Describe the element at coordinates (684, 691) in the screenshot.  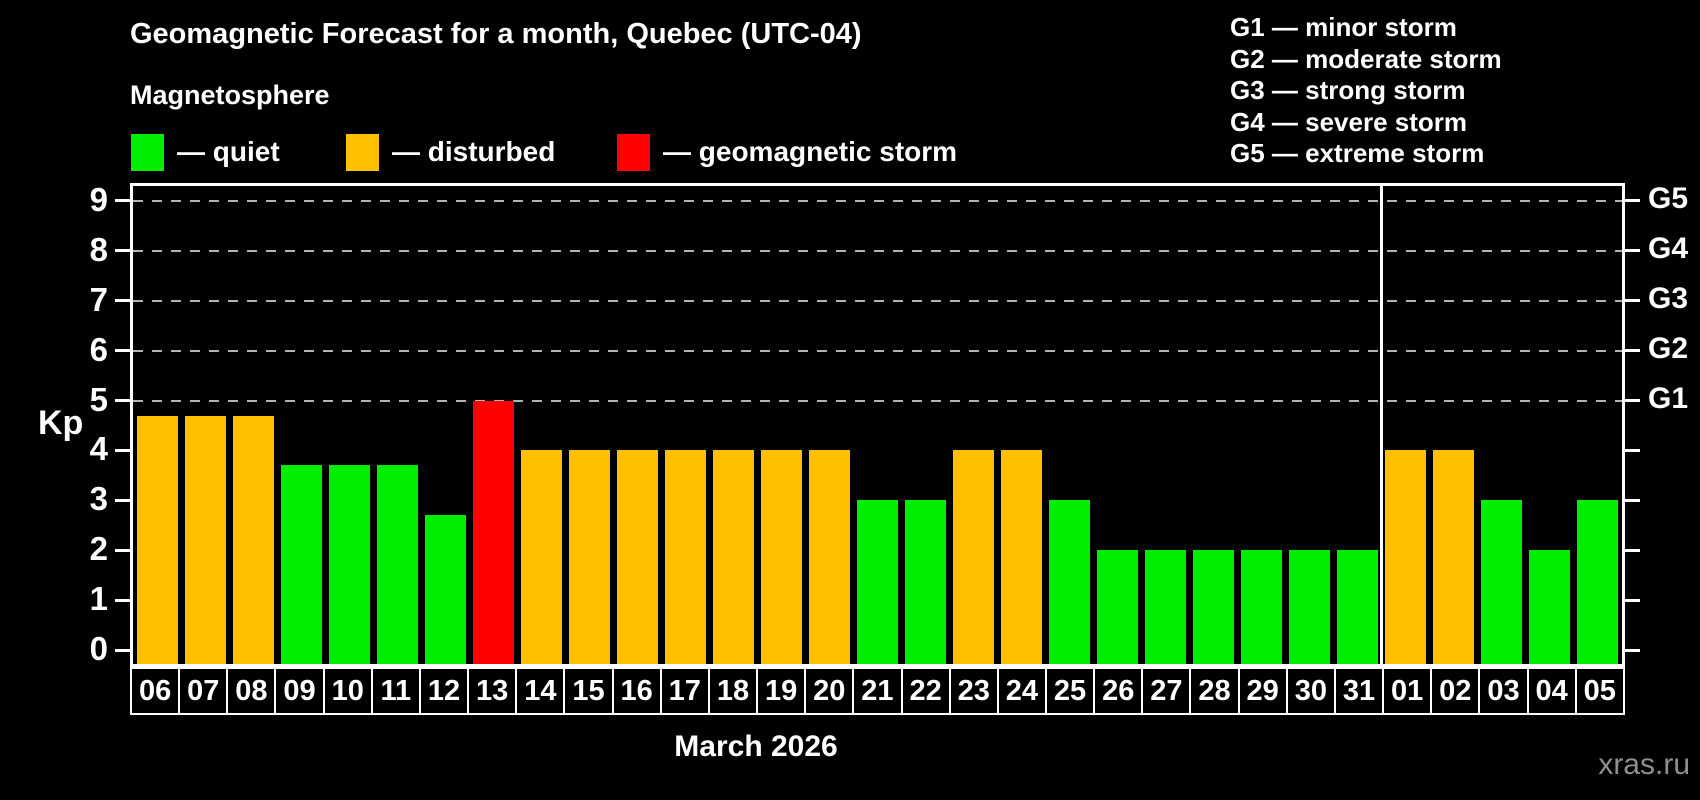
I see `day-cell: 17` at that location.